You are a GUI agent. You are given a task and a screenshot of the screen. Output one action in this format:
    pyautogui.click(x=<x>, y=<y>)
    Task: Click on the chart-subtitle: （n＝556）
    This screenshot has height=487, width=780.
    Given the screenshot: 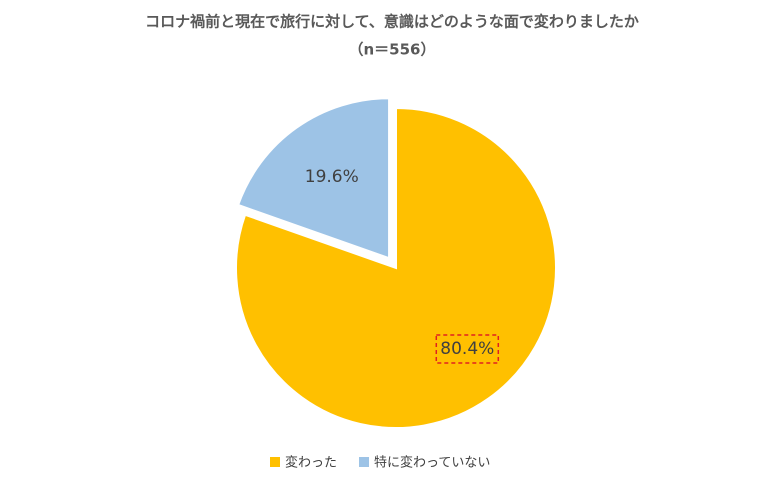 What is the action you would take?
    pyautogui.click(x=392, y=50)
    